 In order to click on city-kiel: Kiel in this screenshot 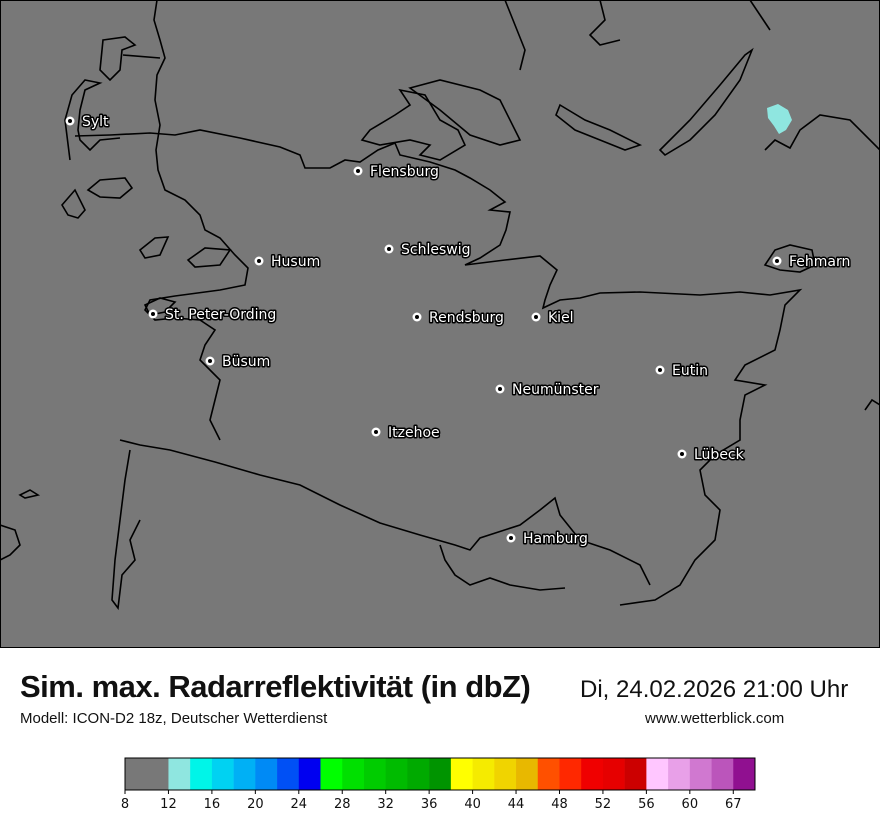, I will do `click(553, 318)`.